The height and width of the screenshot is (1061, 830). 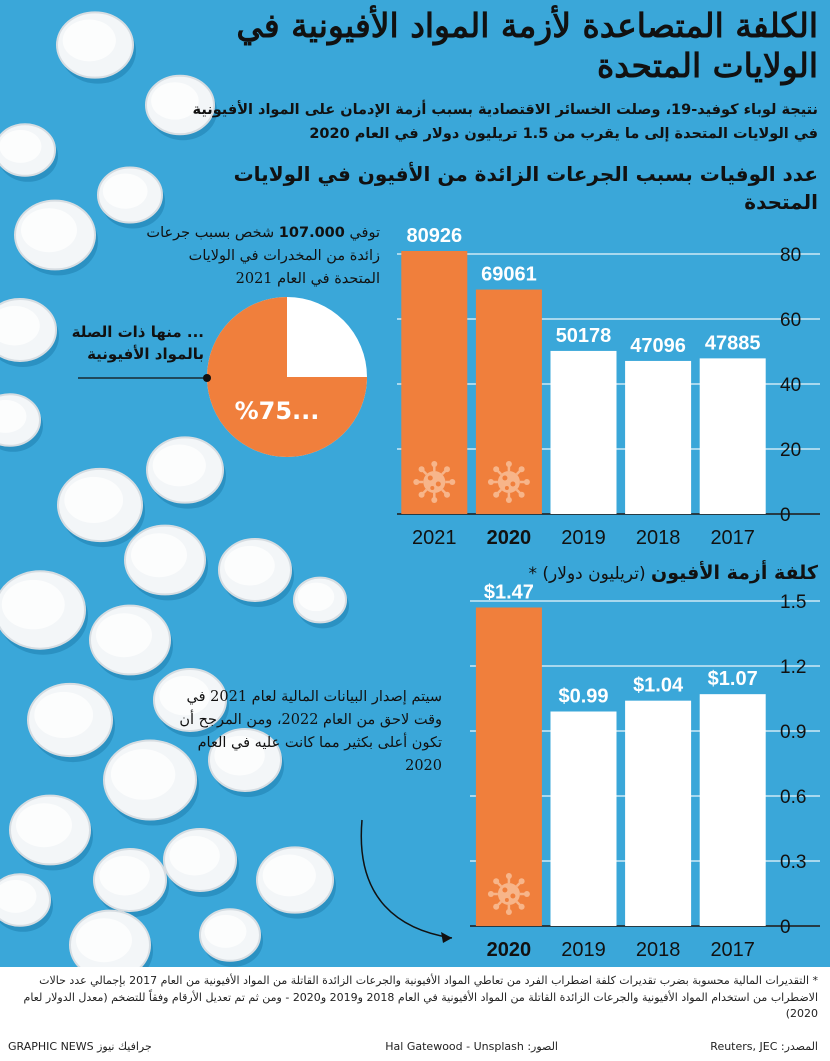 I want to click on cost-heading-title: كلفة أزمة الأفيون, so click(x=734, y=573).